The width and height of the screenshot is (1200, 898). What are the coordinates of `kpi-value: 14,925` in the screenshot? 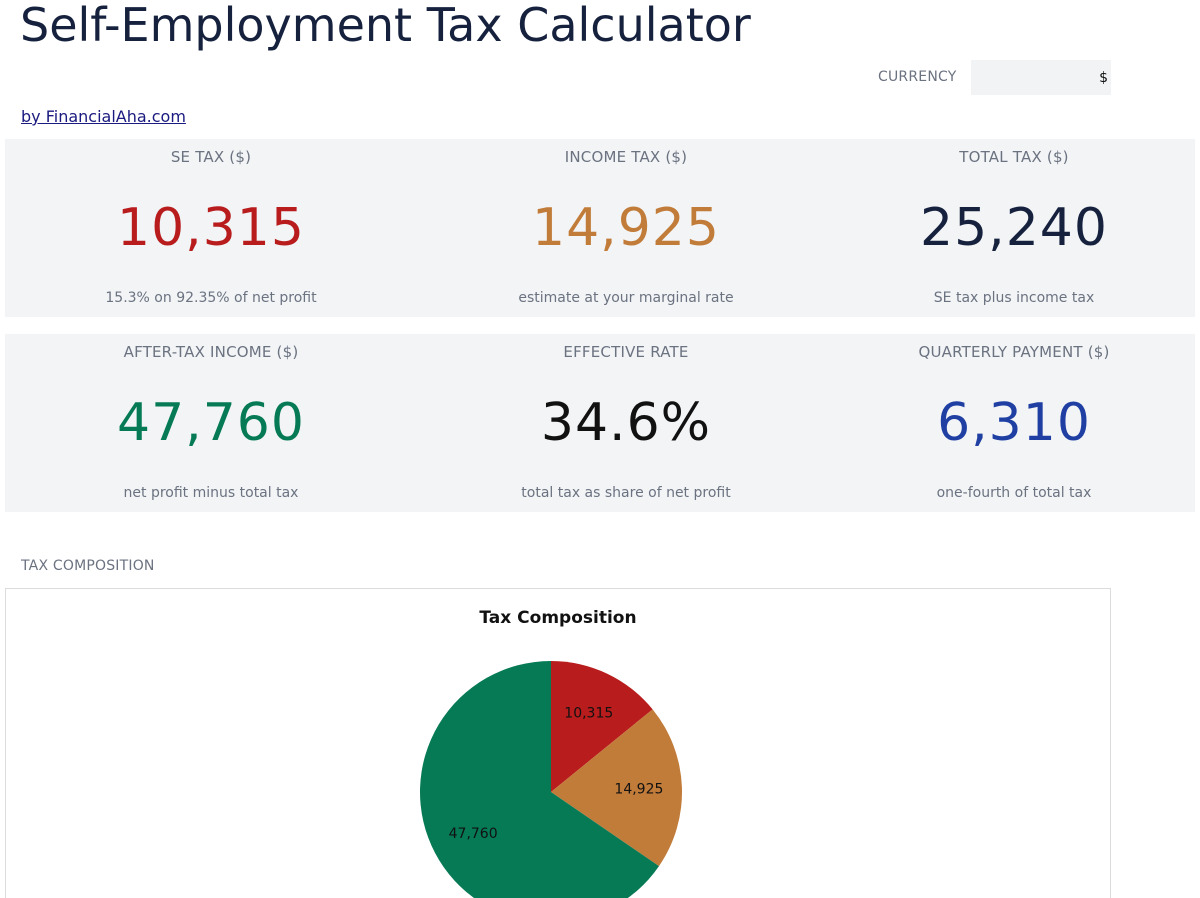 It's located at (626, 228).